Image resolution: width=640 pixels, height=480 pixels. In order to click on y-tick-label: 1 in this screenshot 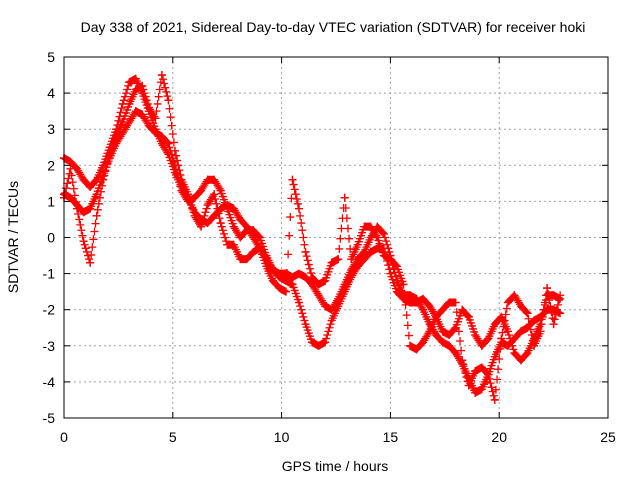, I will do `click(51, 201)`.